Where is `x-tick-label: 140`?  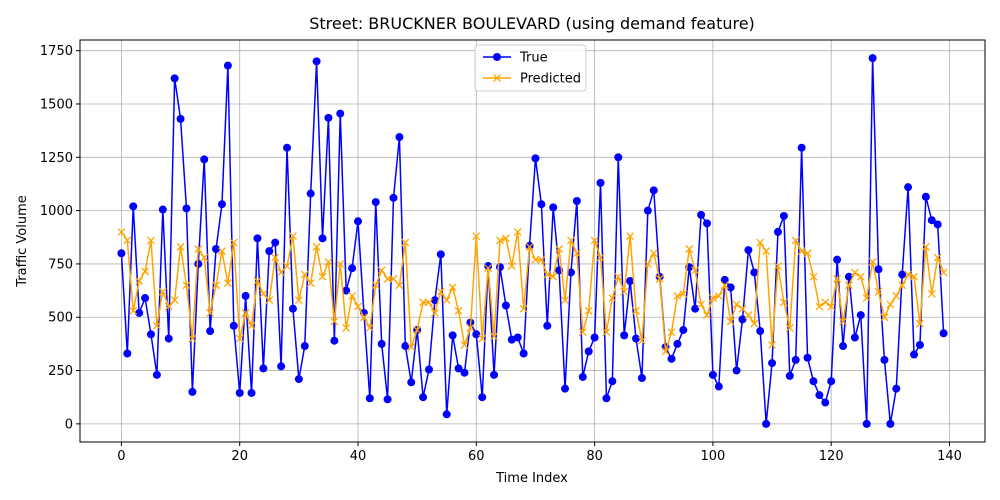 x-tick-label: 140 is located at coordinates (949, 456).